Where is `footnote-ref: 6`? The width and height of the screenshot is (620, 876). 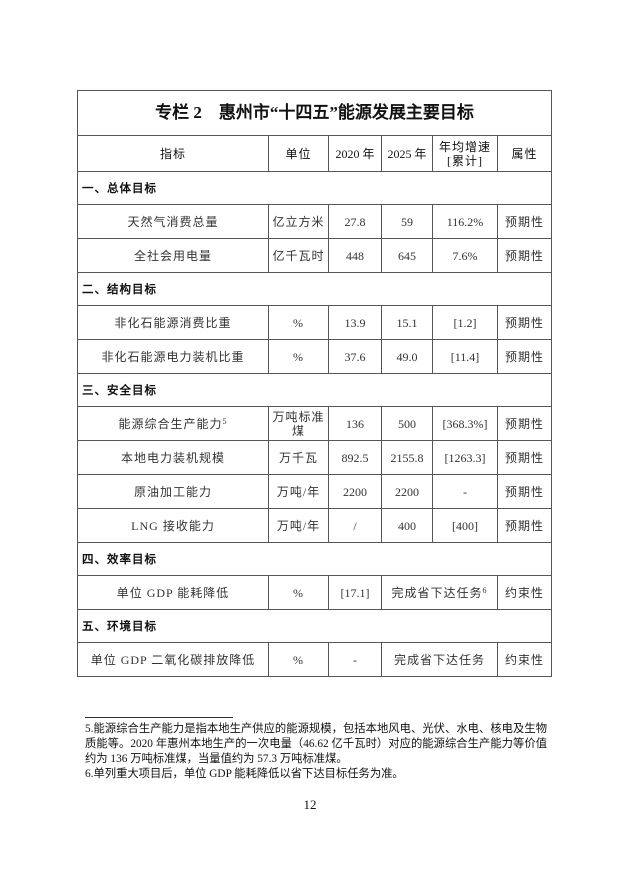
footnote-ref: 6 is located at coordinates (485, 590).